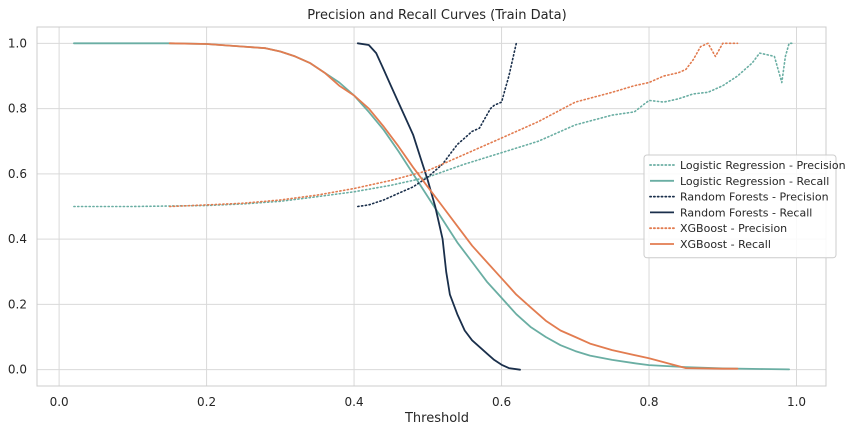  What do you see at coordinates (17, 239) in the screenshot?
I see `y-tick-label: 0.4` at bounding box center [17, 239].